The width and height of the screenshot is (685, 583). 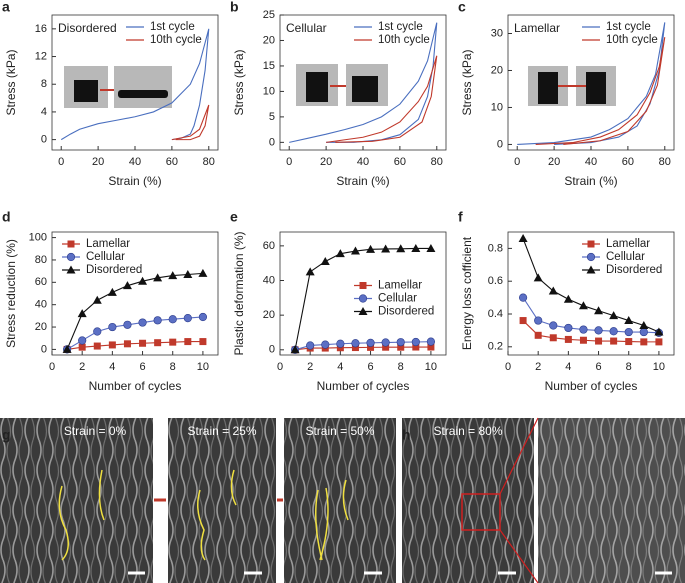 What do you see at coordinates (44, 84) in the screenshot?
I see `y-tick-label: 8` at bounding box center [44, 84].